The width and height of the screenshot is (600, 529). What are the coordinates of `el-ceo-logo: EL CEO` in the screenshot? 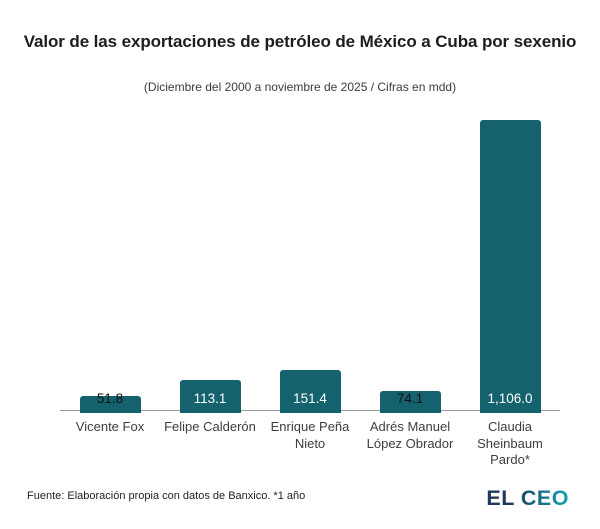 It's located at (527, 498).